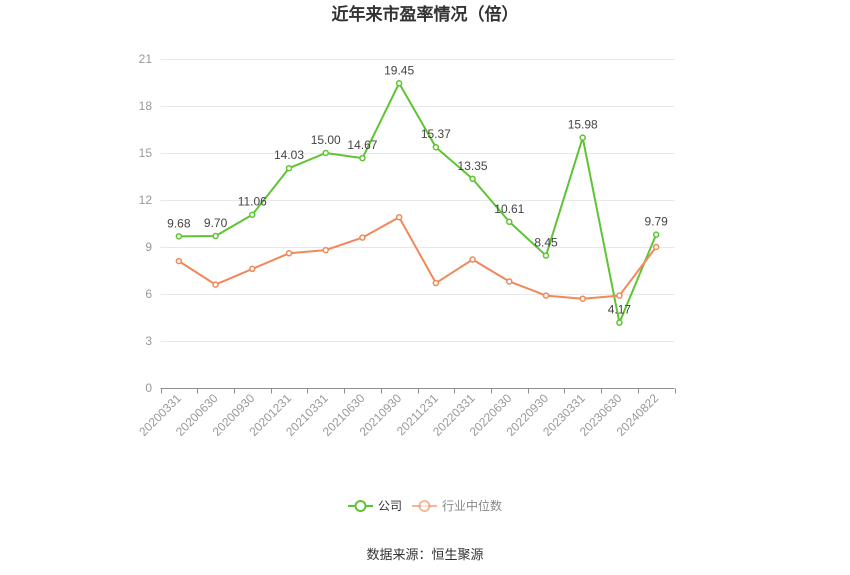 The height and width of the screenshot is (575, 850). What do you see at coordinates (436, 134) in the screenshot?
I see `company-data-label: 15.37` at bounding box center [436, 134].